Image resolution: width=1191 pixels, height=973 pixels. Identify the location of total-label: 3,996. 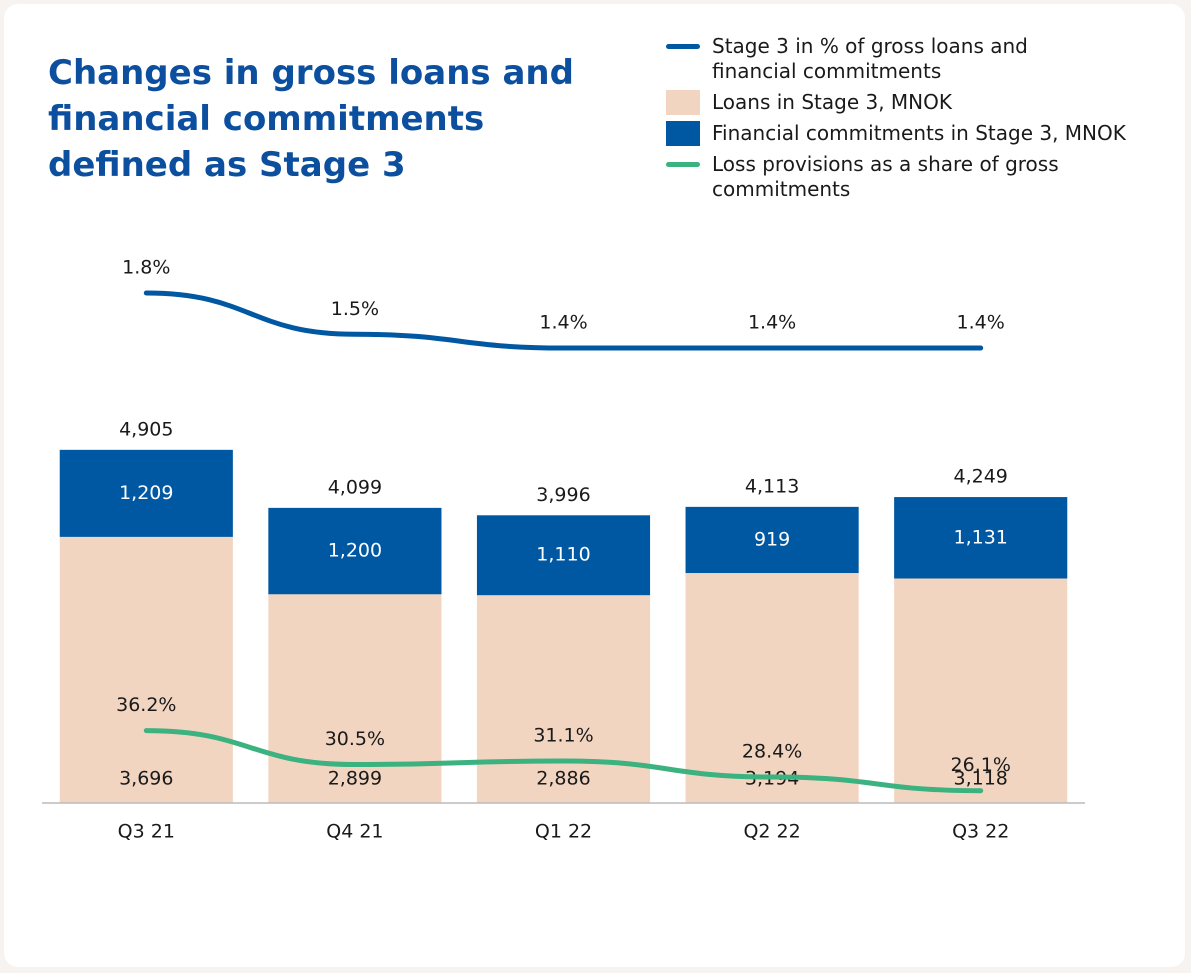
(563, 495).